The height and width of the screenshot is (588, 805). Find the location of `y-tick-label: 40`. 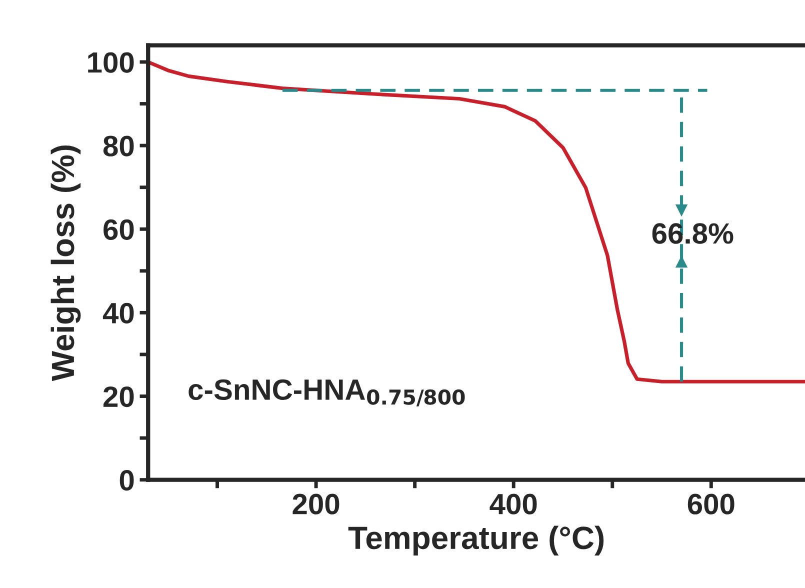

y-tick-label: 40 is located at coordinates (118, 313).